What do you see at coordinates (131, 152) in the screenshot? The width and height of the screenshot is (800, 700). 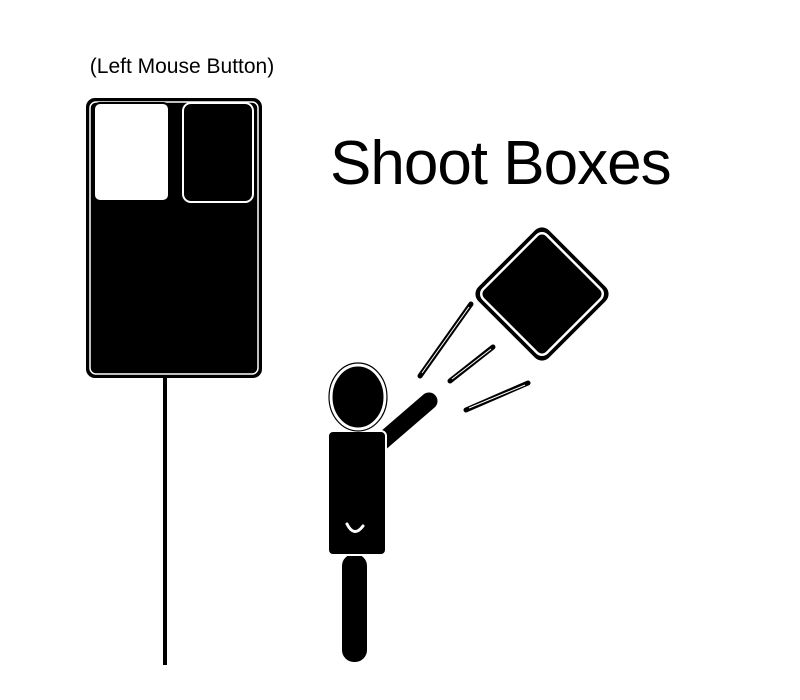 I see `left-mouse-button` at bounding box center [131, 152].